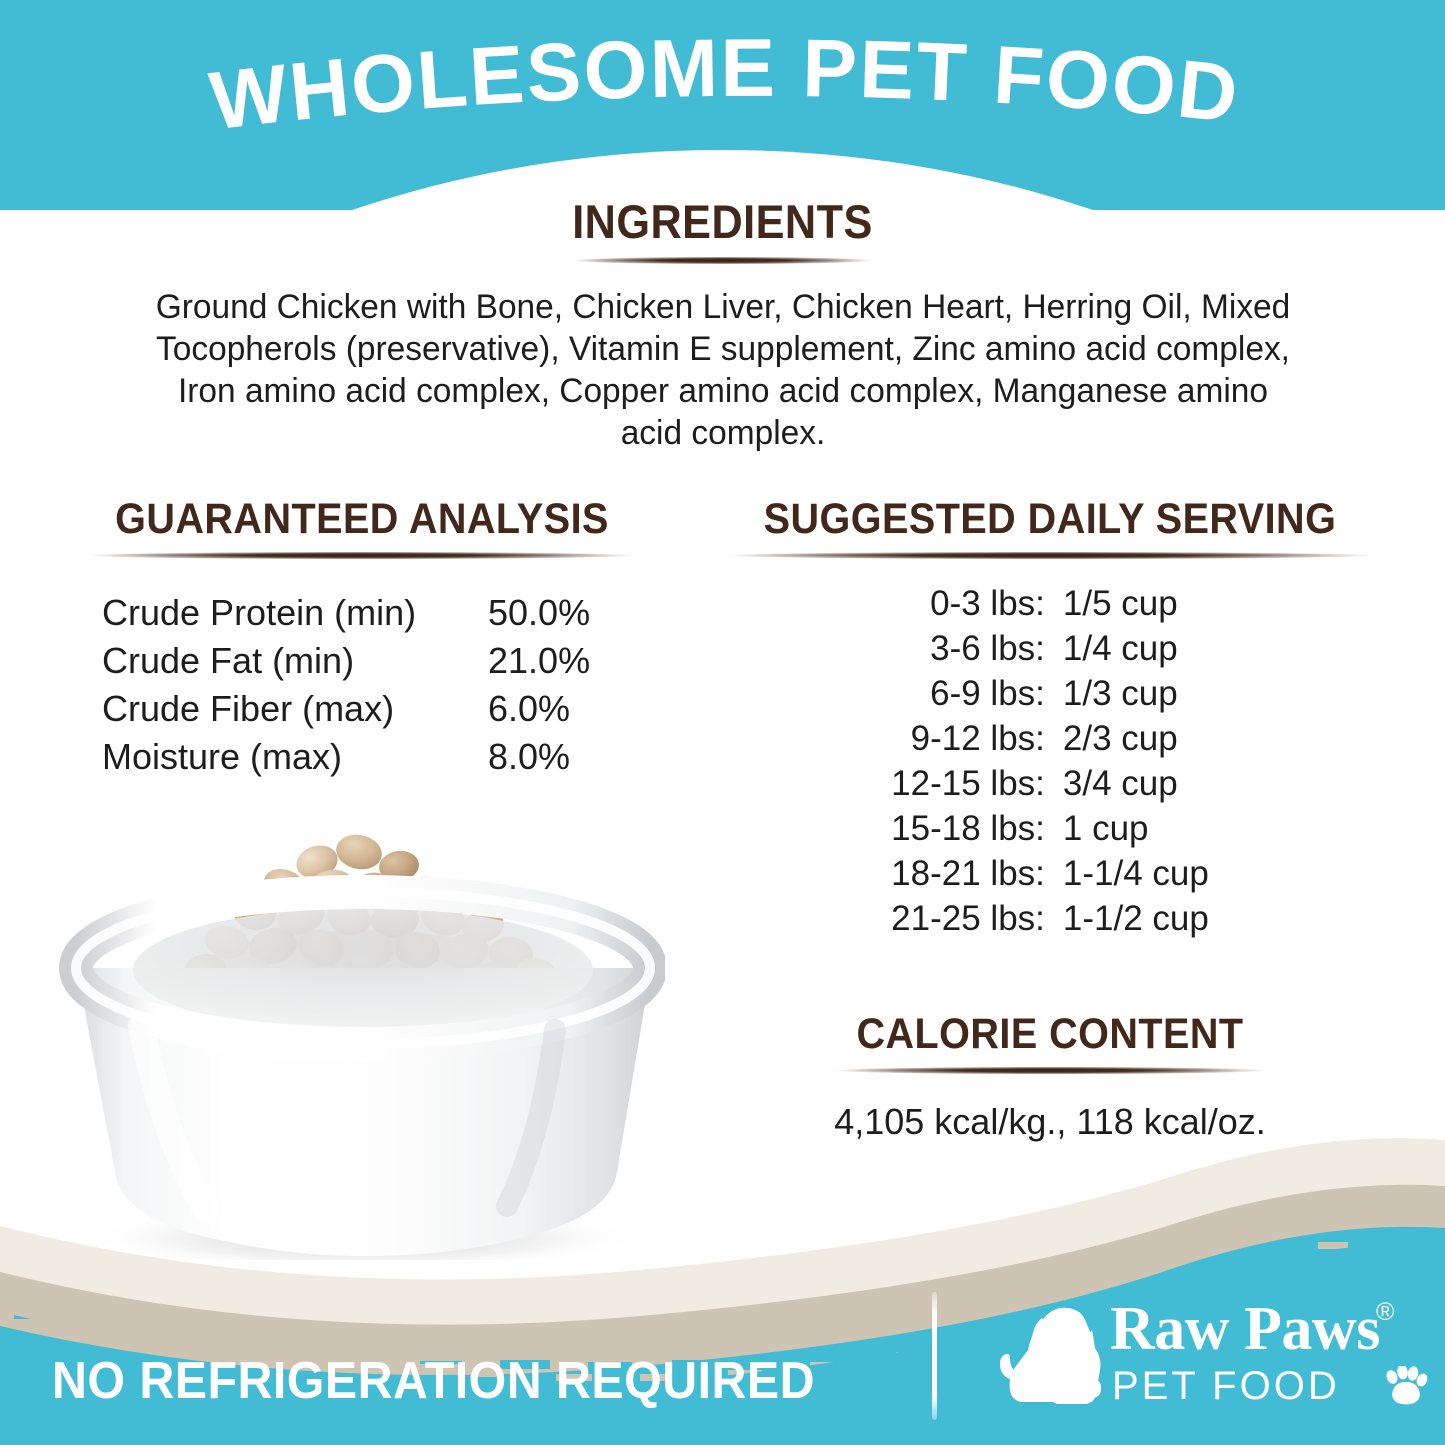 This screenshot has height=1445, width=1445. Describe the element at coordinates (1226, 1386) in the screenshot. I see `brand-tagline: PET FOOD` at that location.